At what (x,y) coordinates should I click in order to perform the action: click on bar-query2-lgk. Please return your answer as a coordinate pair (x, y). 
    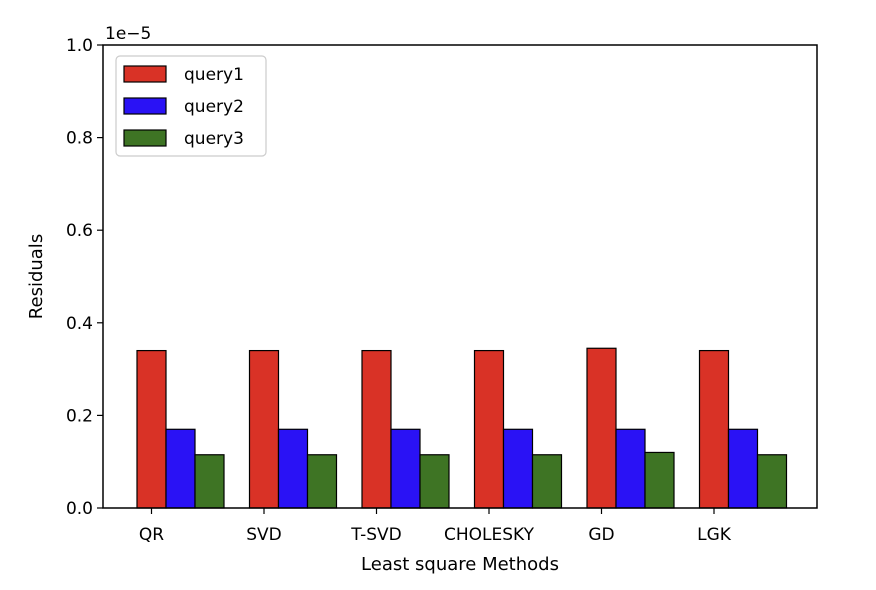
    Looking at the image, I should click on (743, 468).